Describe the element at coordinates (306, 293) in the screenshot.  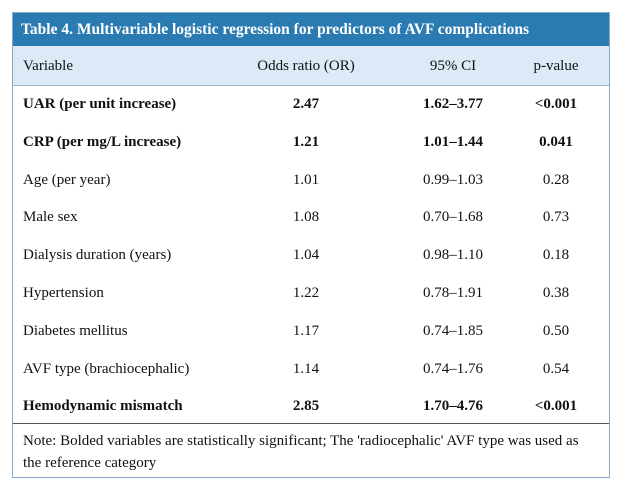
I see `table-cell: 1.22` at that location.